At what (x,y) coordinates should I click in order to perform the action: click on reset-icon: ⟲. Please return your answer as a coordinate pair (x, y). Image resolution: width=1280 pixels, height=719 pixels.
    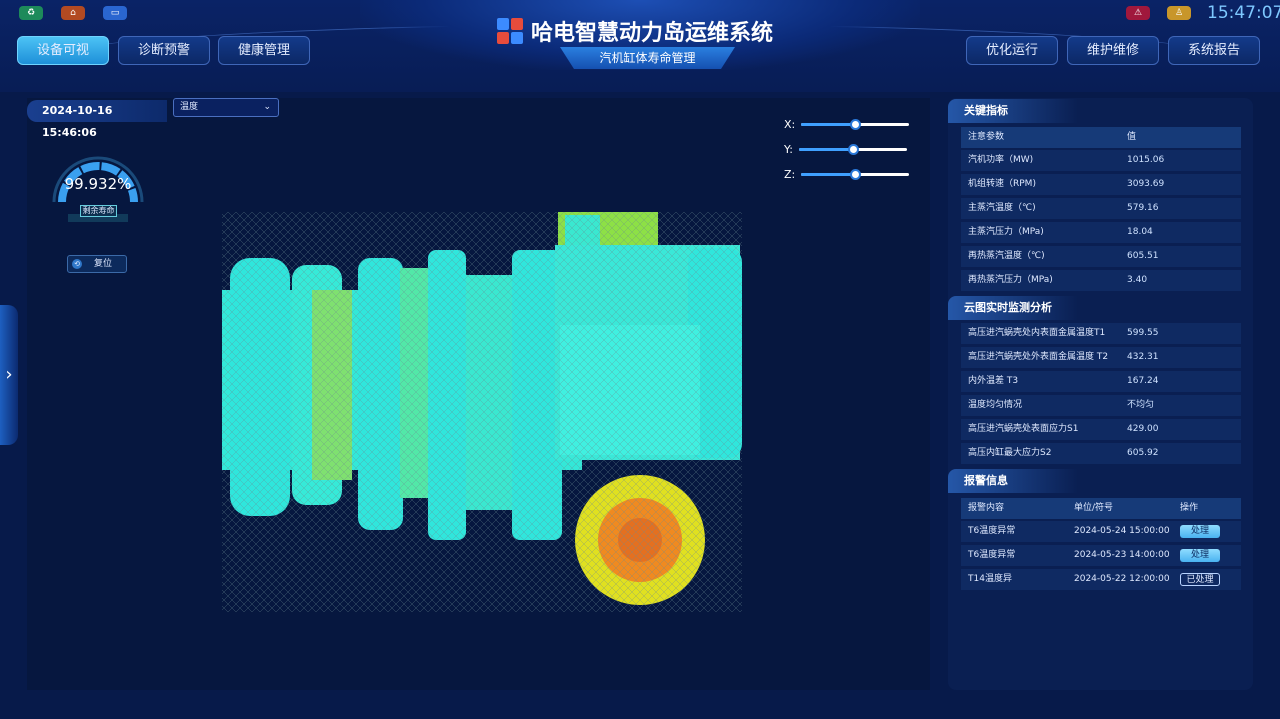
    Looking at the image, I should click on (77, 264).